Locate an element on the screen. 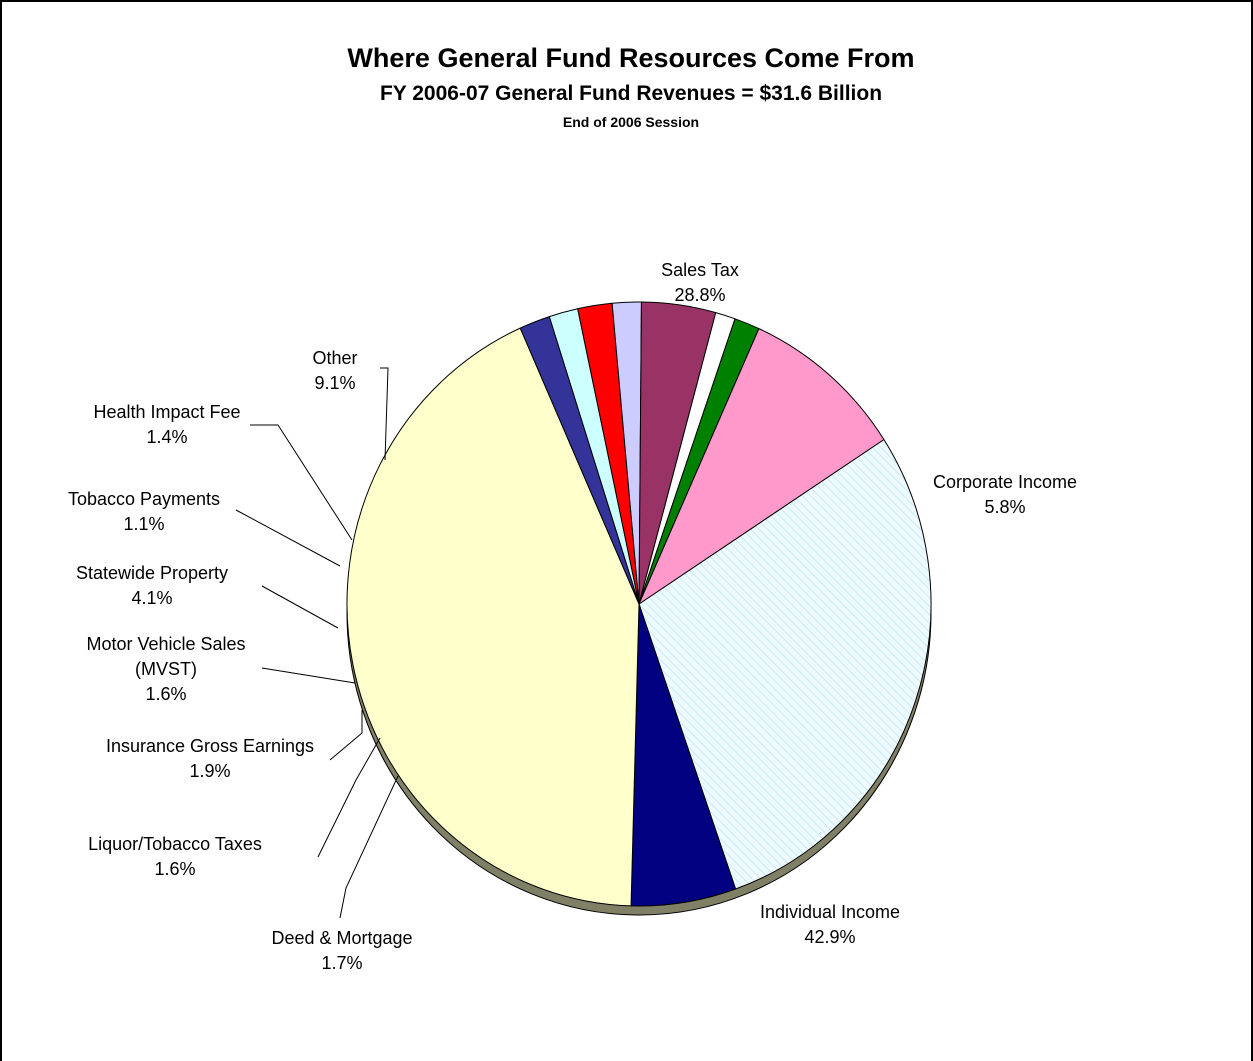 The width and height of the screenshot is (1253, 1061). slice-value-liquor-tobacco-taxes: 1.6% is located at coordinates (174, 869).